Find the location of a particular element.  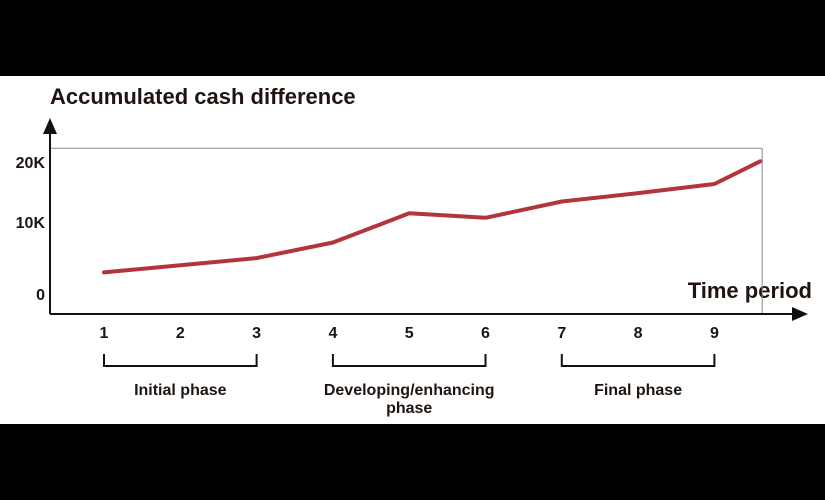

phase-label: Initial phase is located at coordinates (180, 390).